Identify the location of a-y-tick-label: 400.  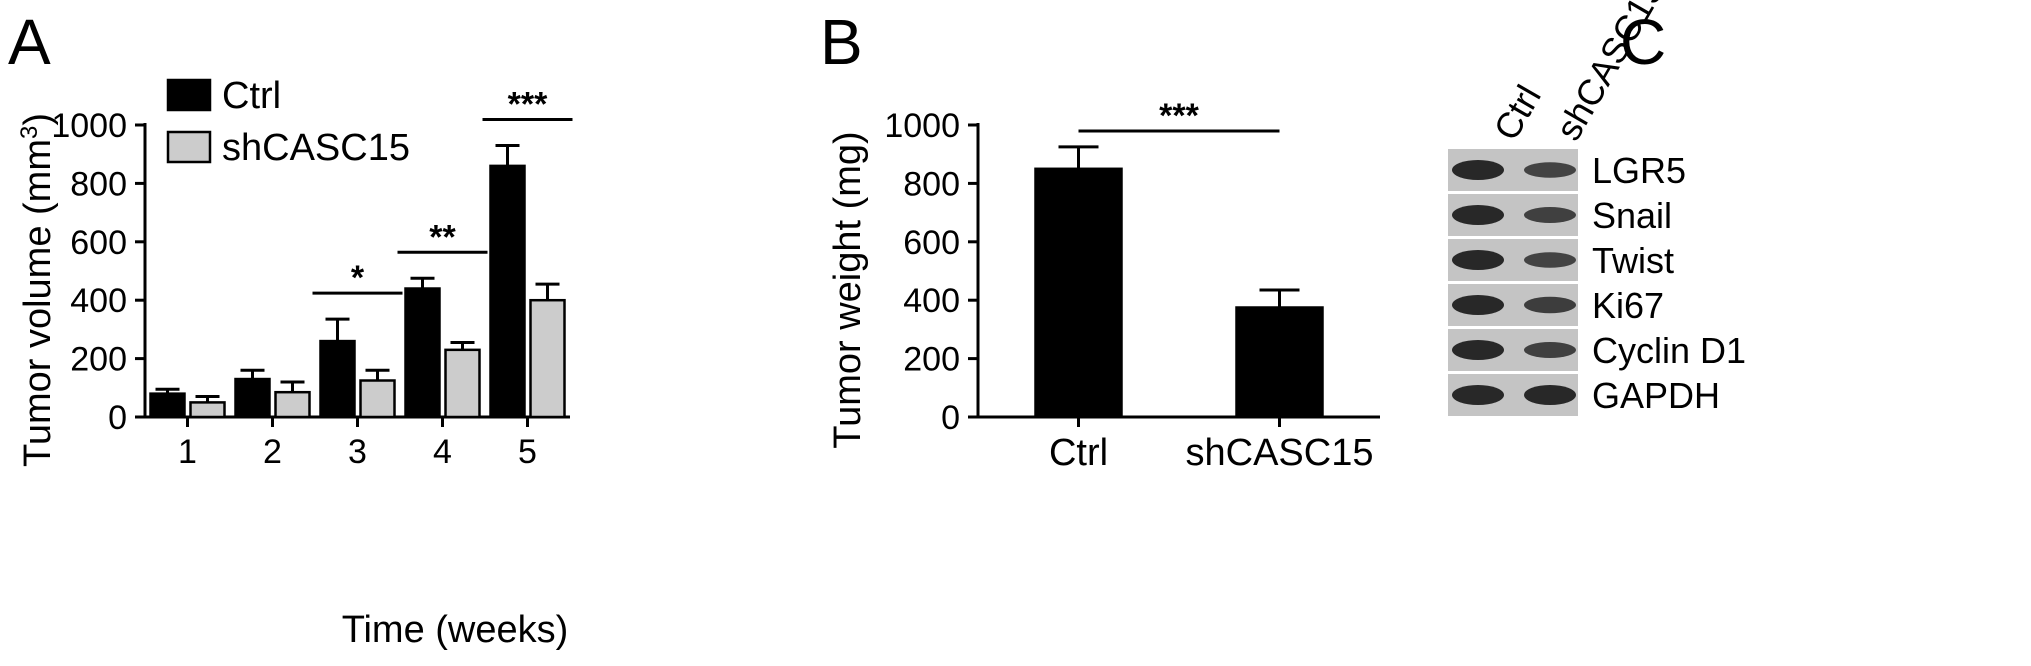
(98, 301).